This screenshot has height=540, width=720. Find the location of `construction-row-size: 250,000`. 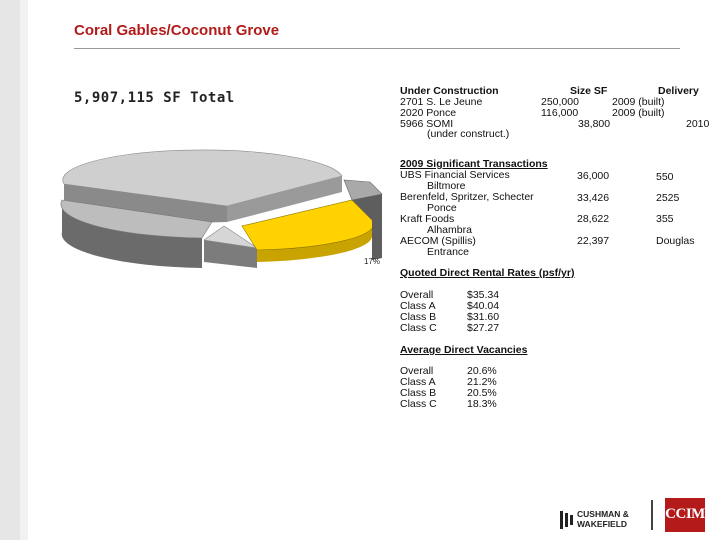

construction-row-size: 250,000 is located at coordinates (560, 102).